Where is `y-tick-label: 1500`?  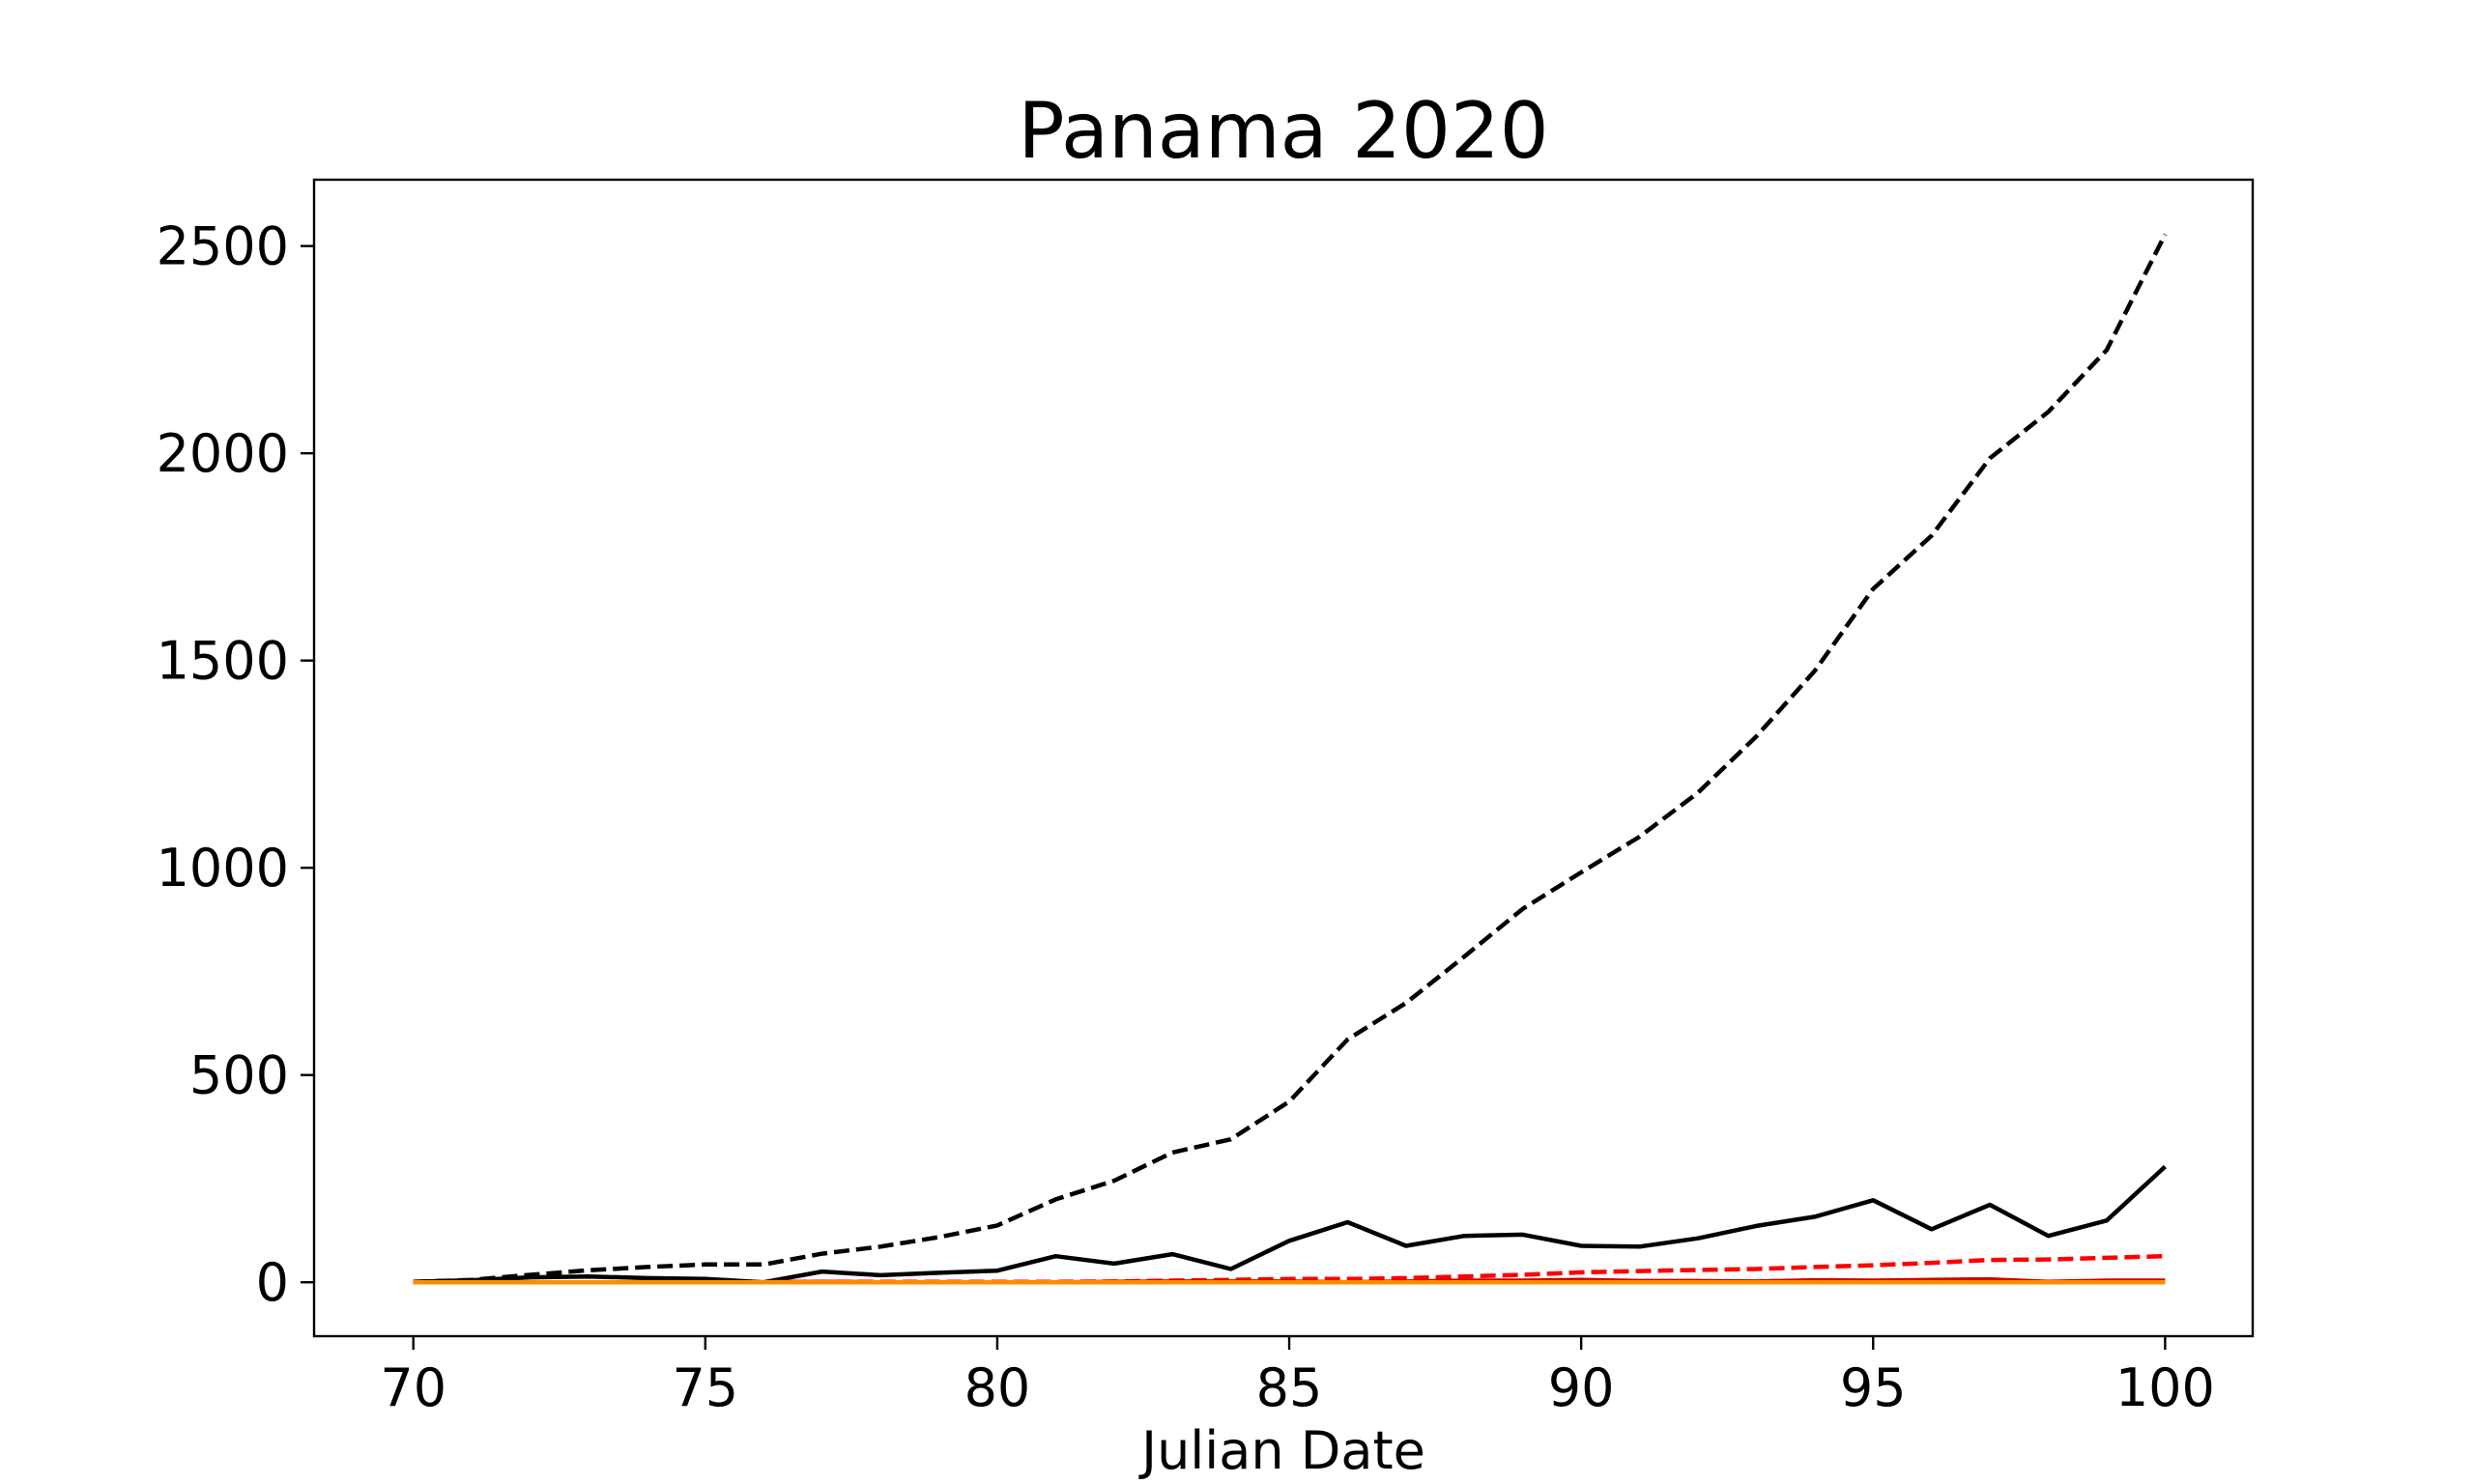
y-tick-label: 1500 is located at coordinates (223, 661).